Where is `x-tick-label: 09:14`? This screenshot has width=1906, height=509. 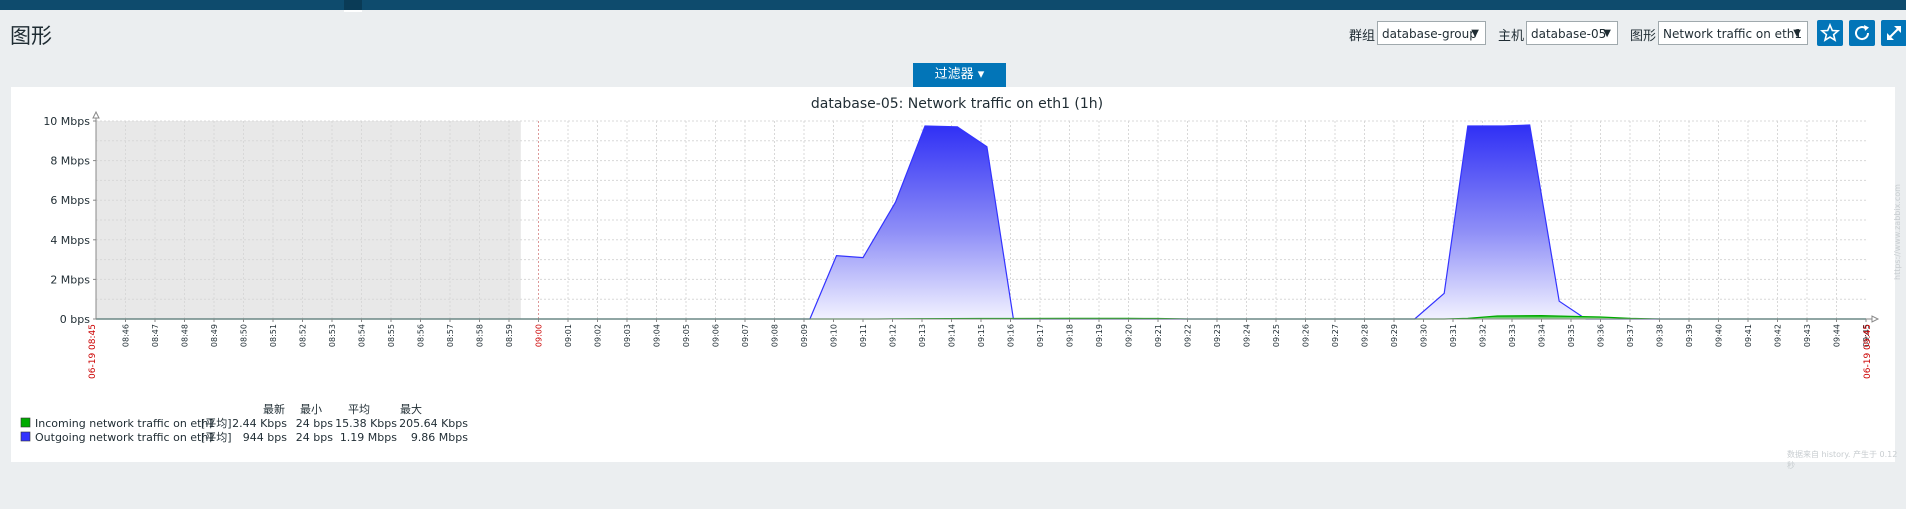
x-tick-label: 09:14 is located at coordinates (952, 335).